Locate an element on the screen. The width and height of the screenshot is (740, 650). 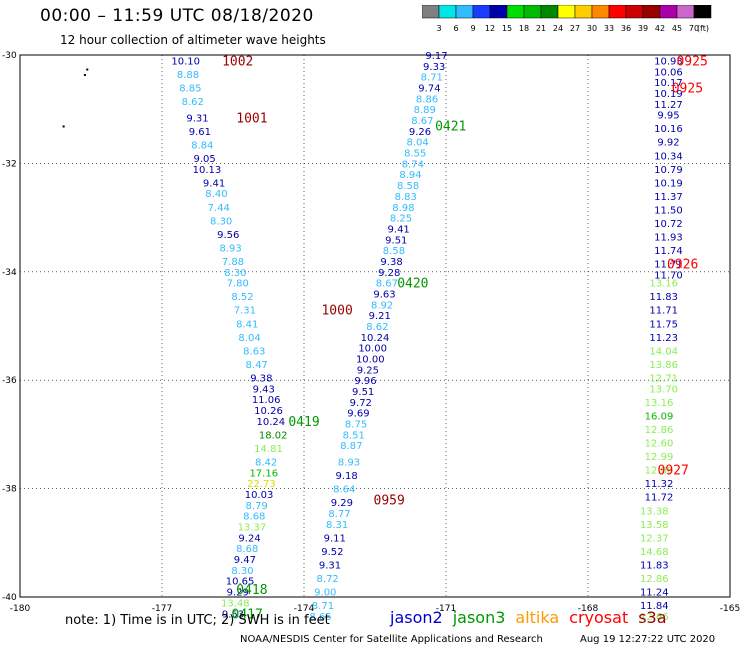
wave-height-label: 7.80 is located at coordinates (238, 284).